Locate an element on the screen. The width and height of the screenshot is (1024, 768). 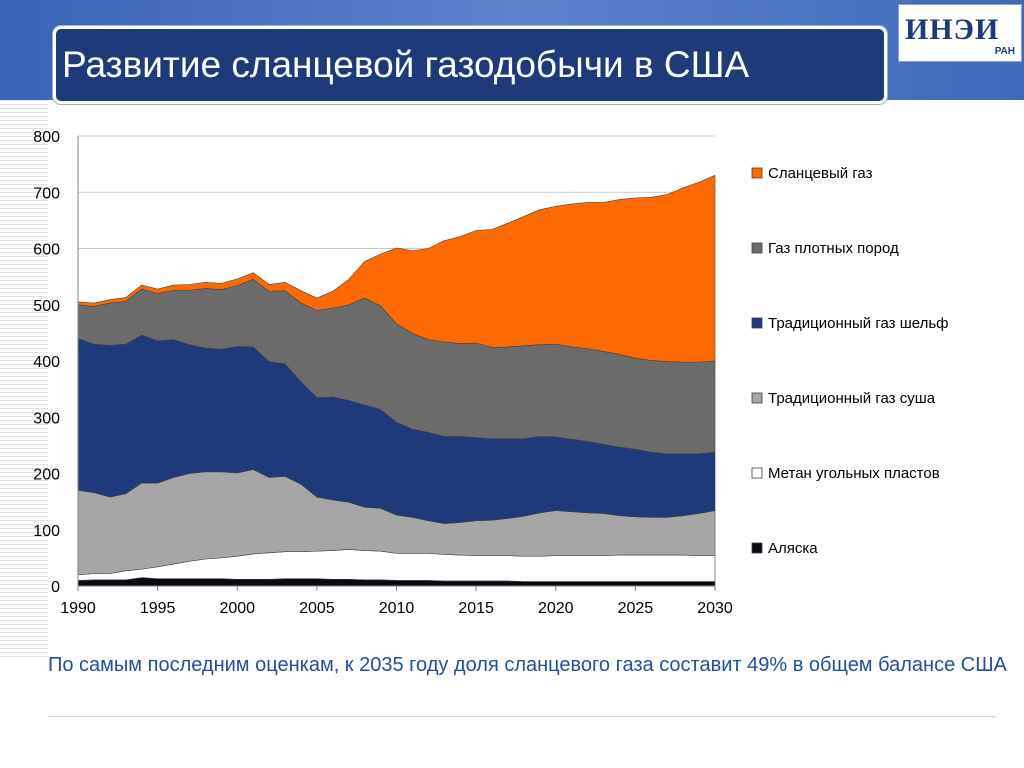
legend-label-2: Традиционный газ суша is located at coordinates (852, 398).